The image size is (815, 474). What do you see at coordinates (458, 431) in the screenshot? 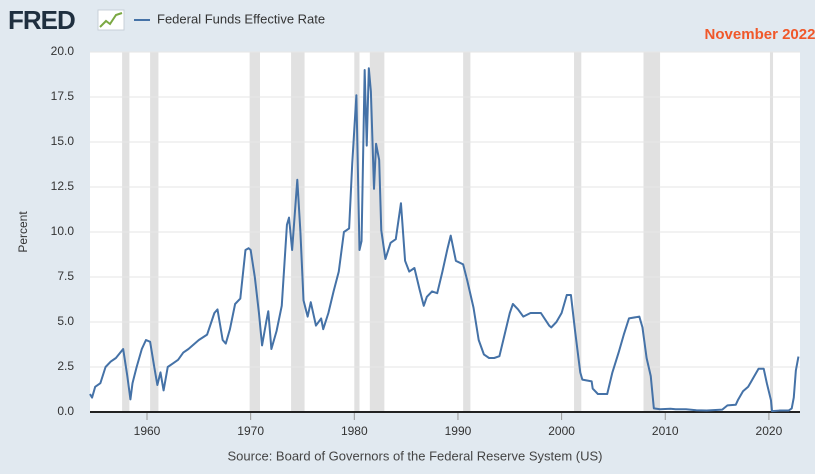
I see `x-tick-label: 1990` at bounding box center [458, 431].